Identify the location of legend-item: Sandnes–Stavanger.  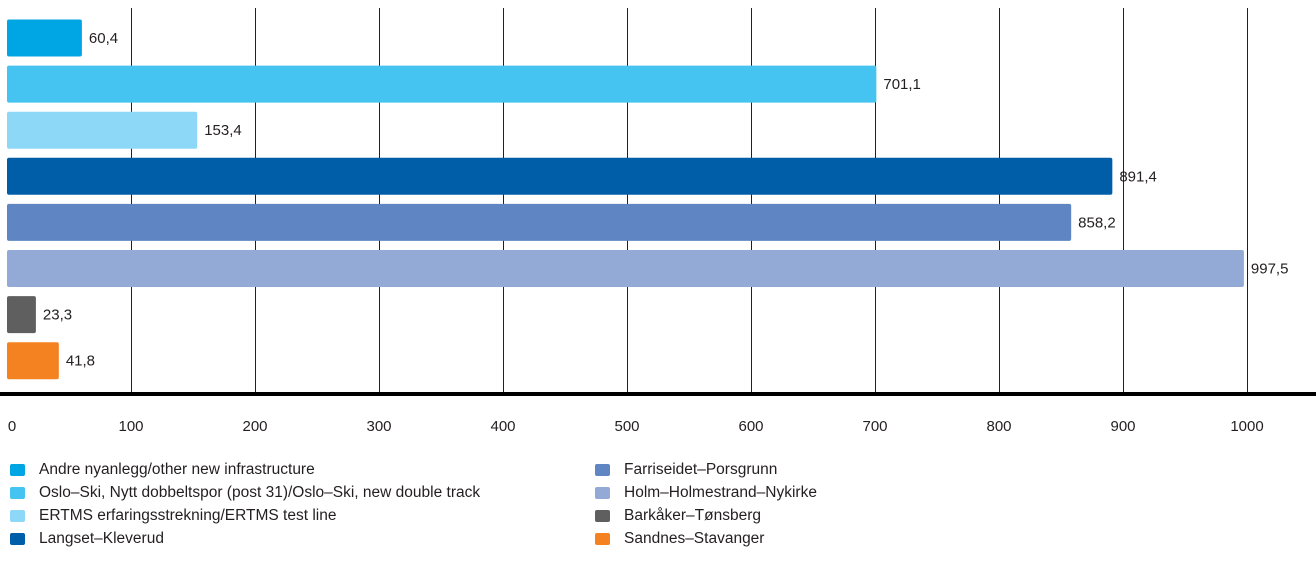
(706, 538).